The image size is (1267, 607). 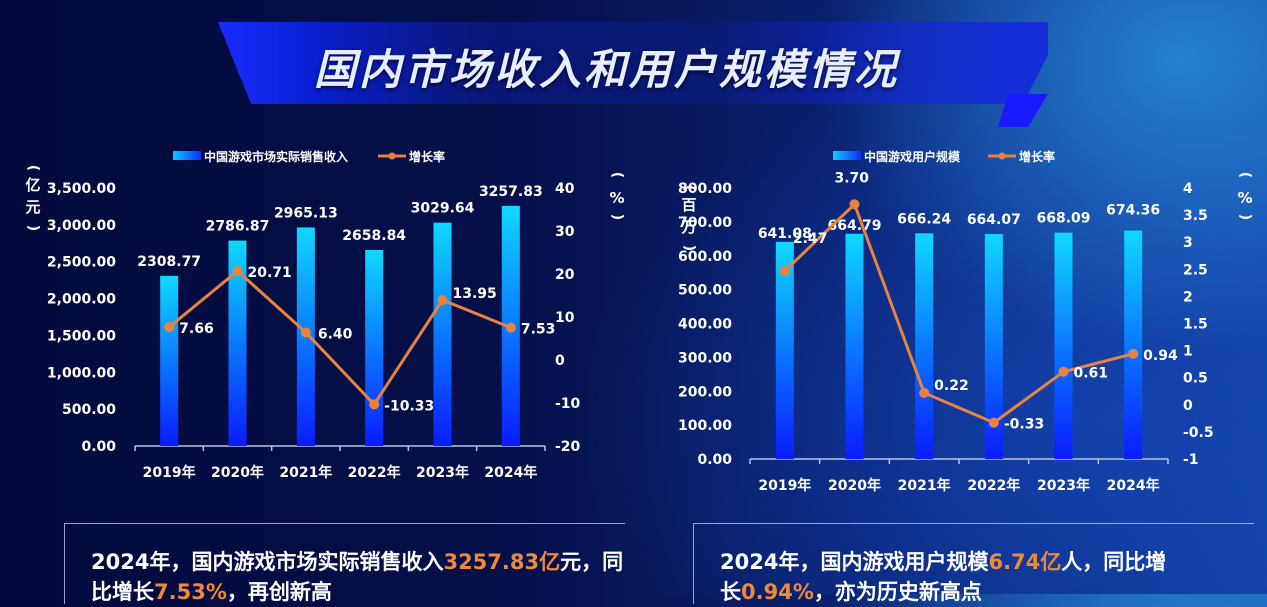 What do you see at coordinates (951, 386) in the screenshot?
I see `growth-value-label: 0.22` at bounding box center [951, 386].